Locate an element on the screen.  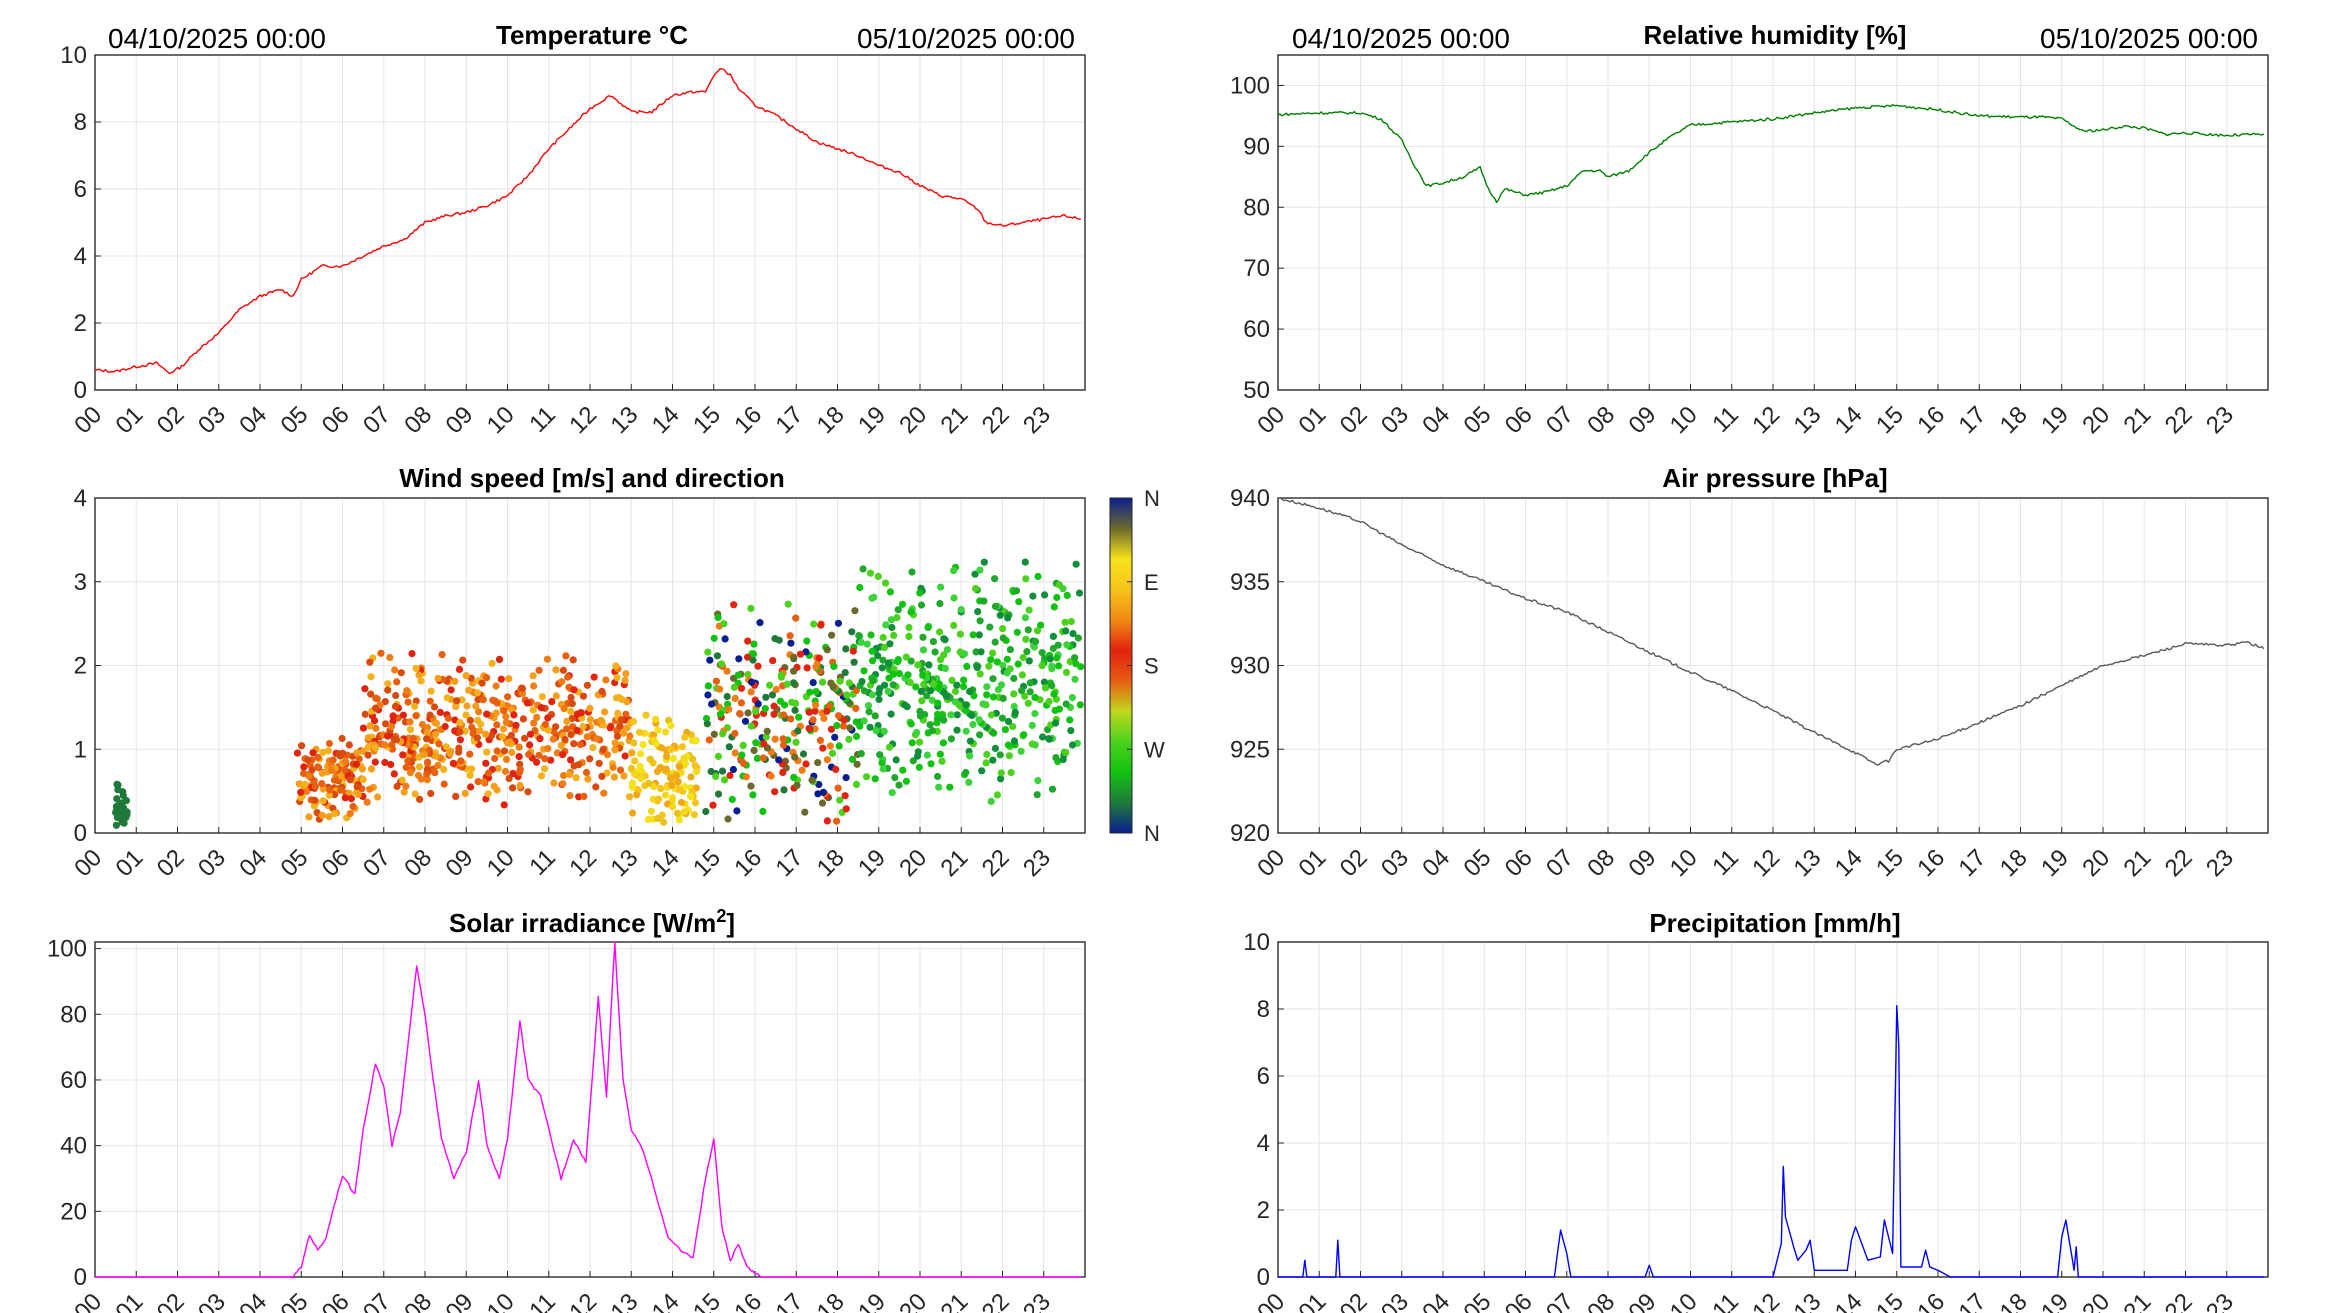
precipitation-series-line is located at coordinates (1771, 1141).